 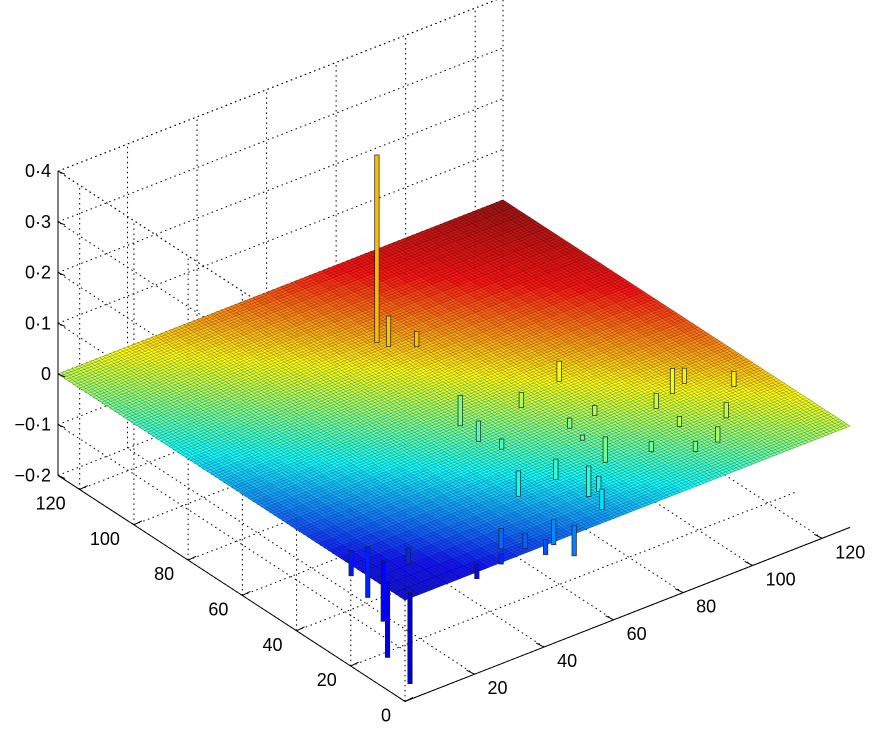 What do you see at coordinates (51, 504) in the screenshot?
I see `y-tick-label: 120` at bounding box center [51, 504].